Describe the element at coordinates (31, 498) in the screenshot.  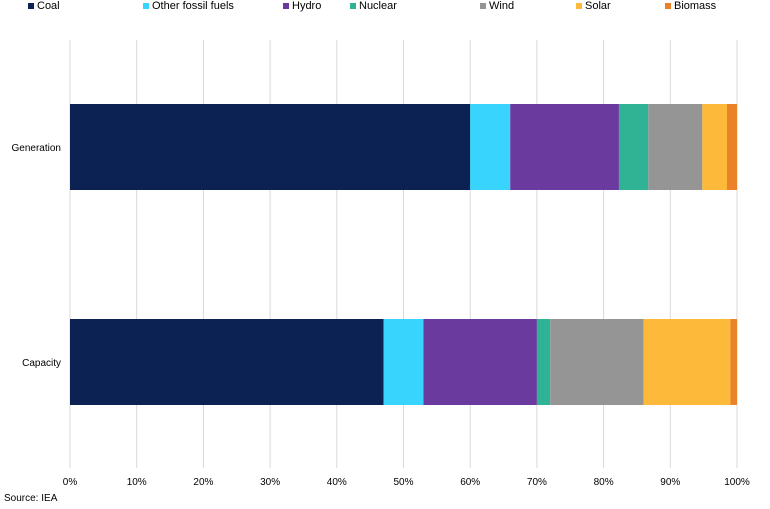
I see `source-note: Source: IEA` at that location.